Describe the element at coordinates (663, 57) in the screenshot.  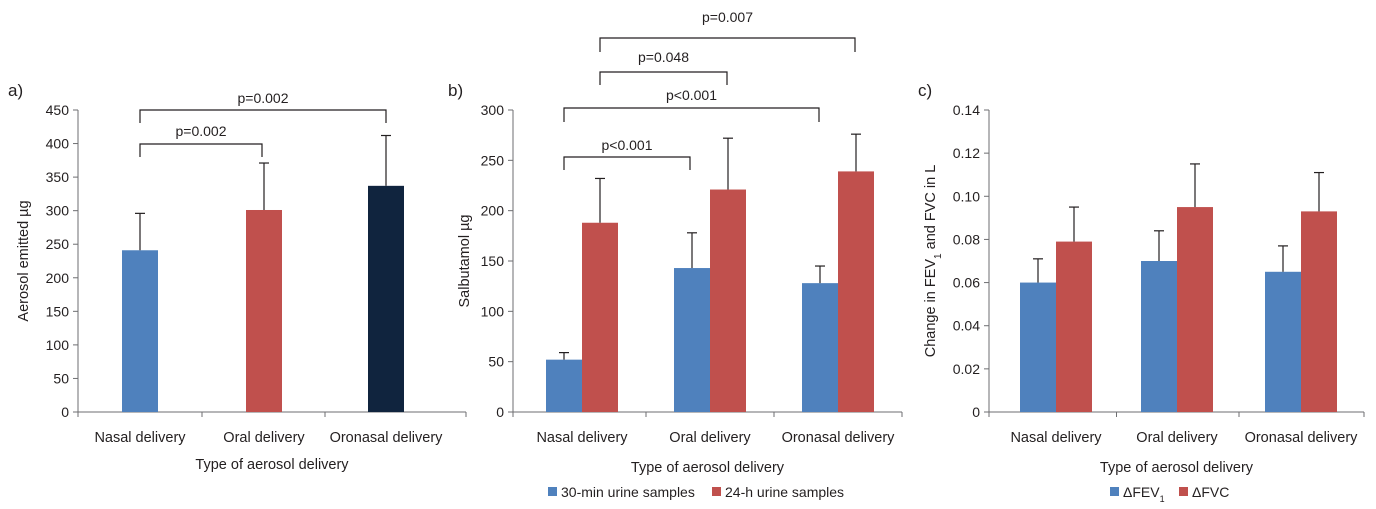
I see `p-value-label: p=0.048` at that location.